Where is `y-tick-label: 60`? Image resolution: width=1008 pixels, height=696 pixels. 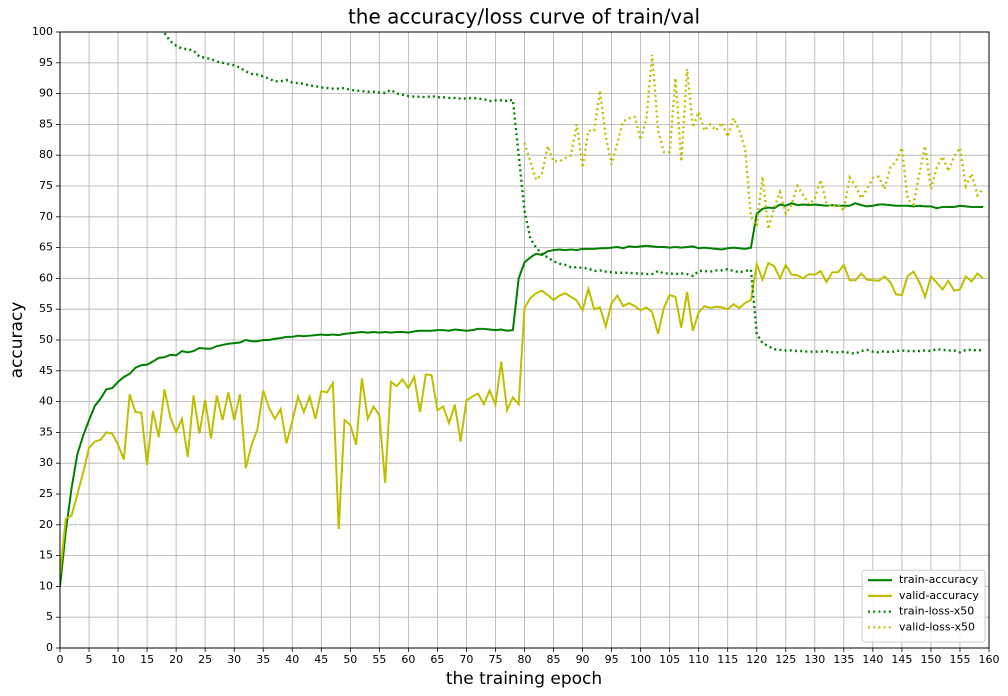 y-tick-label: 60 is located at coordinates (46, 277).